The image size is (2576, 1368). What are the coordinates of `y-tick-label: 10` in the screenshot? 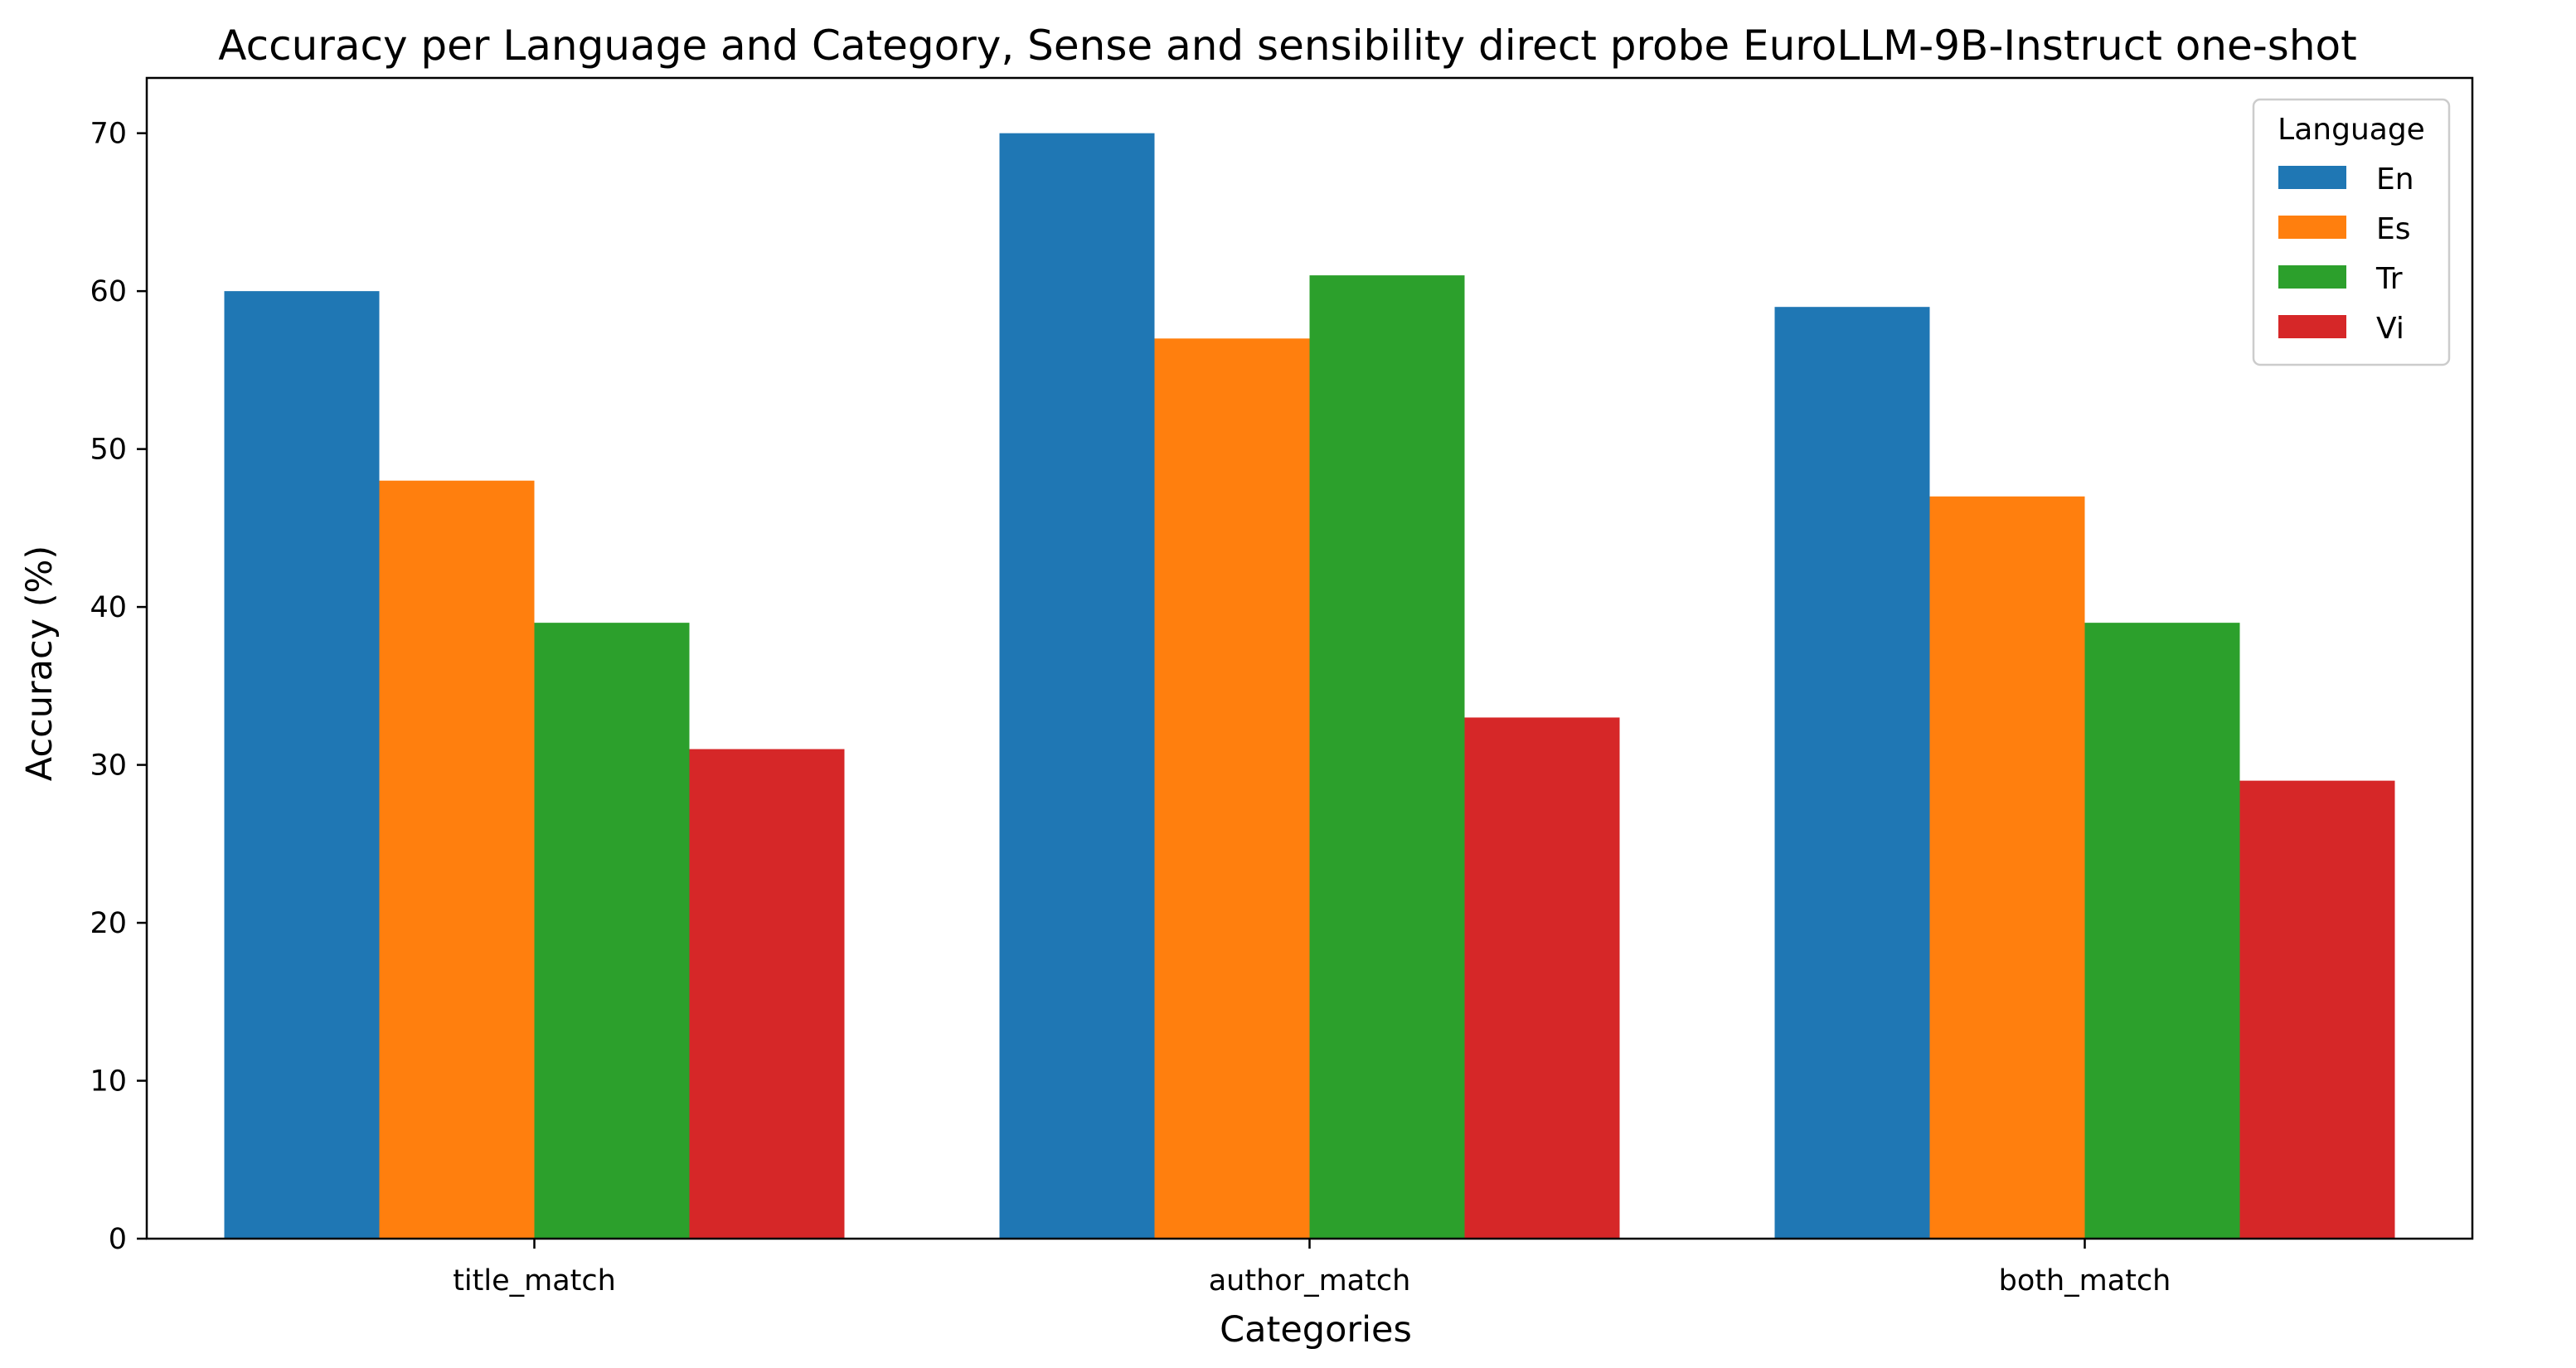 It's located at (108, 1082).